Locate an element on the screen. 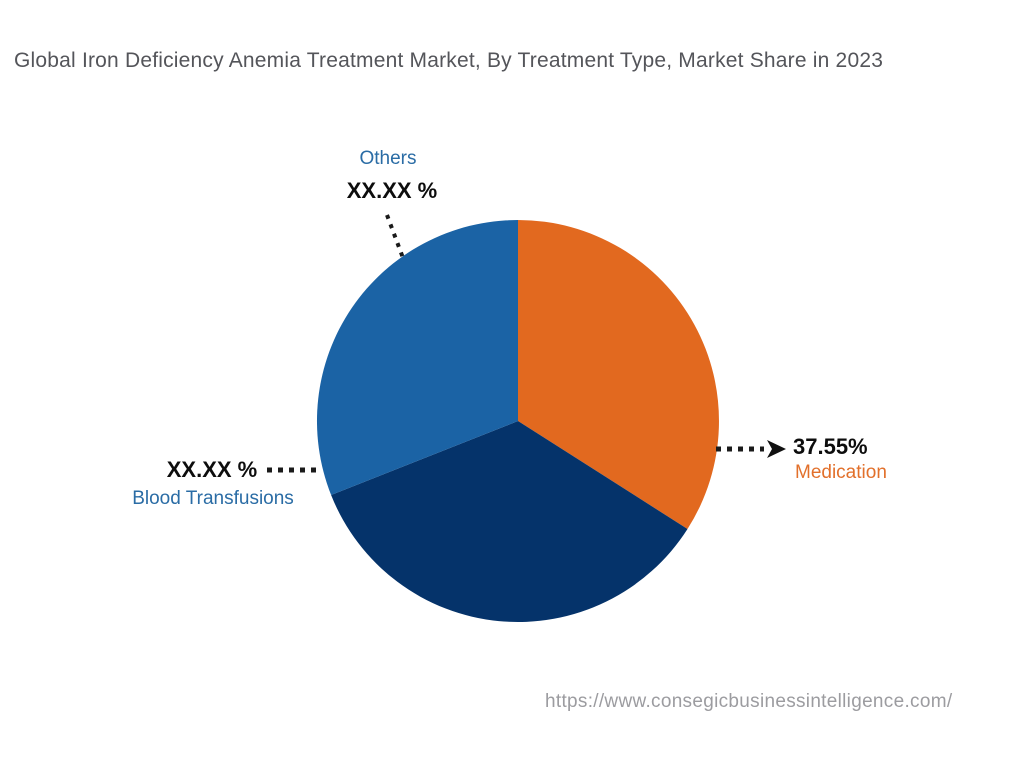  pie-slice-others is located at coordinates (417, 357).